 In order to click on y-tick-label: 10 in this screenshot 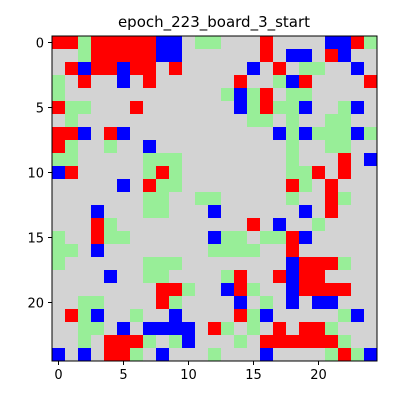, I will do `click(35, 174)`.